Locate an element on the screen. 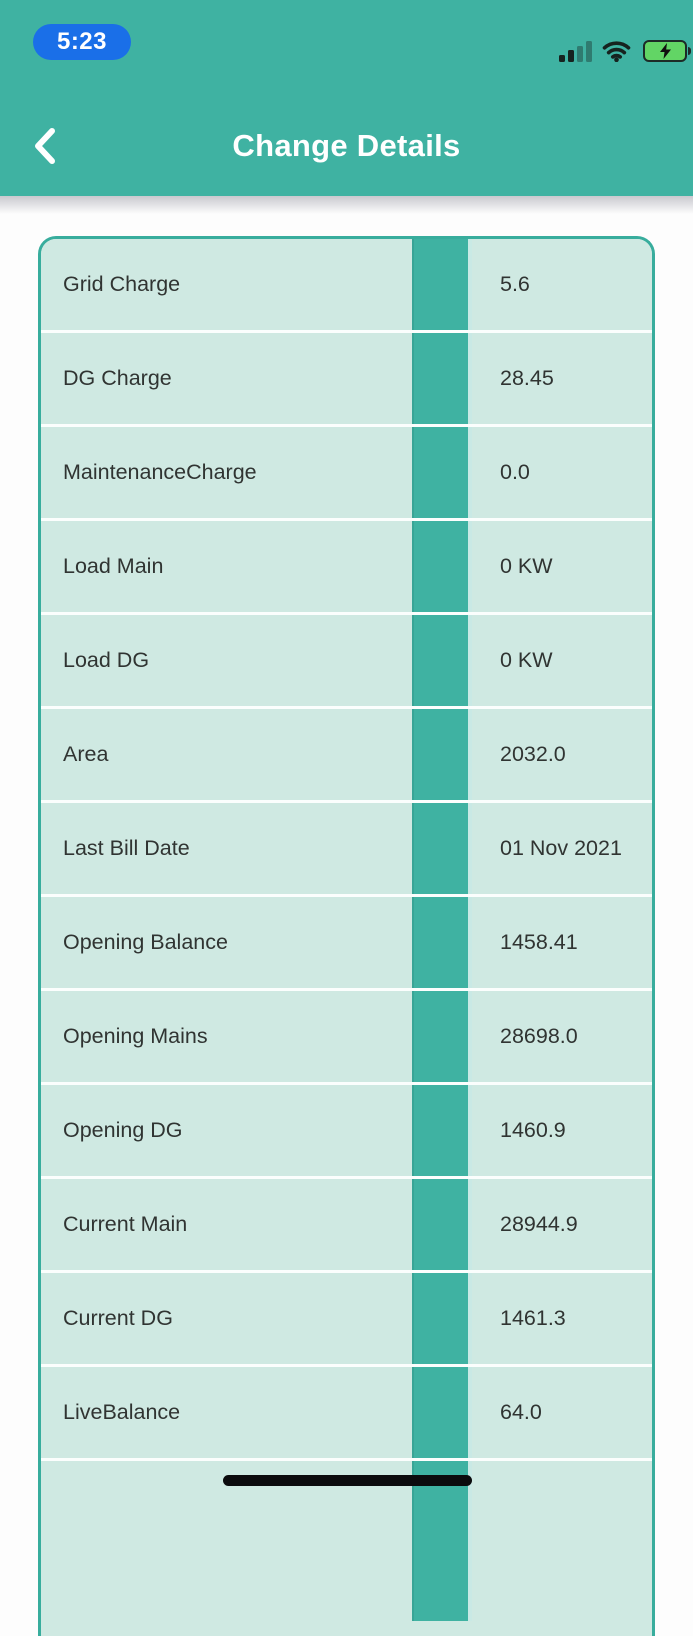 The height and width of the screenshot is (1636, 693). row-label: MaintenanceCharge is located at coordinates (160, 472).